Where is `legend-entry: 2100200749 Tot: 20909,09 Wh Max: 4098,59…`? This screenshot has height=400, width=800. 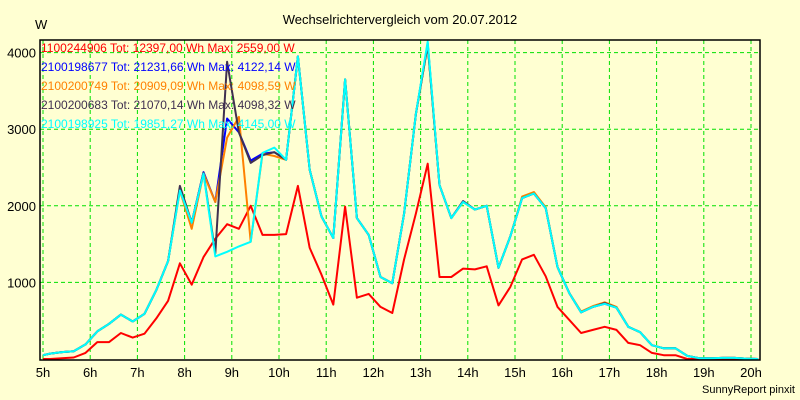
legend-entry: 2100200749 Tot: 20909,09 Wh Max: 4098,59… is located at coordinates (168, 86).